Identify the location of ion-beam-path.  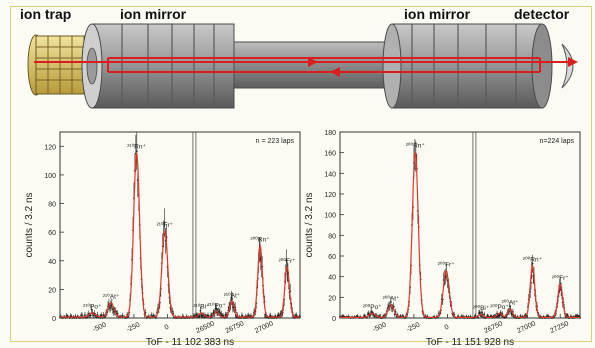
(304, 65).